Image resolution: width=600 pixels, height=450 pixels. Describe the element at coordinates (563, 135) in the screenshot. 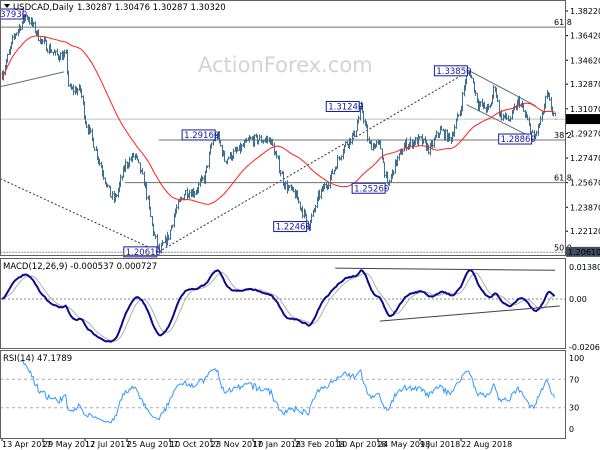

I see `fib-level-label: 38.2` at that location.